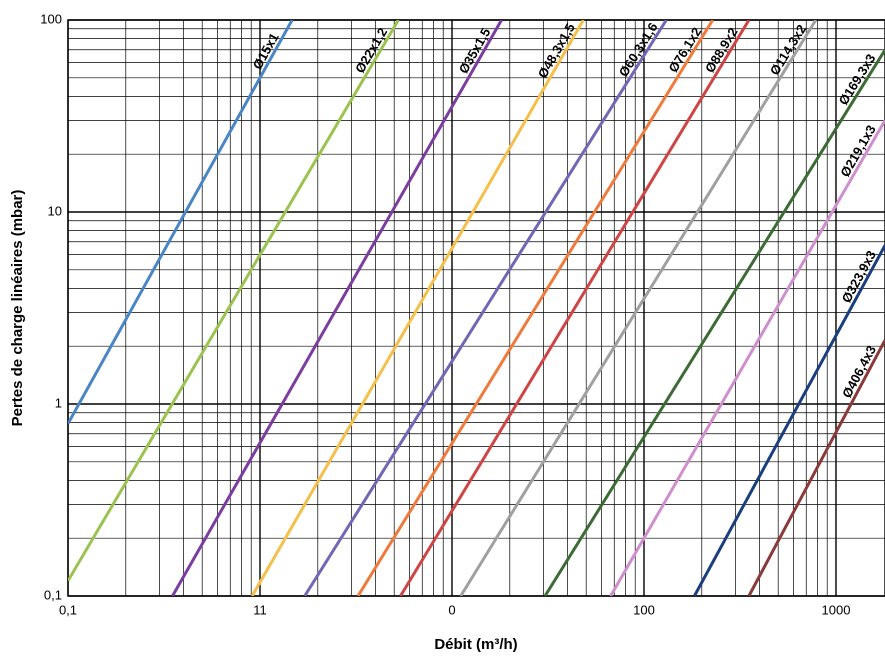 The height and width of the screenshot is (656, 885). What do you see at coordinates (644, 609) in the screenshot?
I see `x-tick-label: 100` at bounding box center [644, 609].